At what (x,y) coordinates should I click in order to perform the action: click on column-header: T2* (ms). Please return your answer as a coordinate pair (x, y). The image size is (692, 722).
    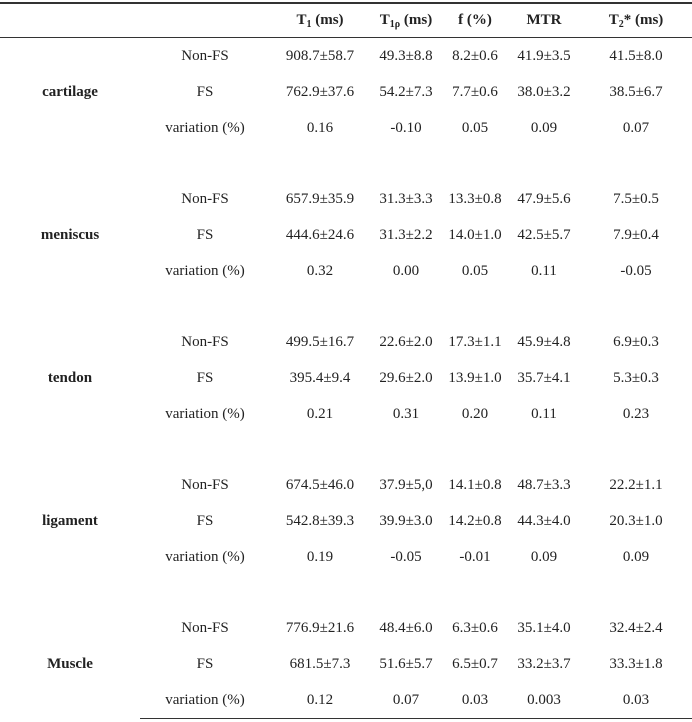
    Looking at the image, I should click on (636, 20).